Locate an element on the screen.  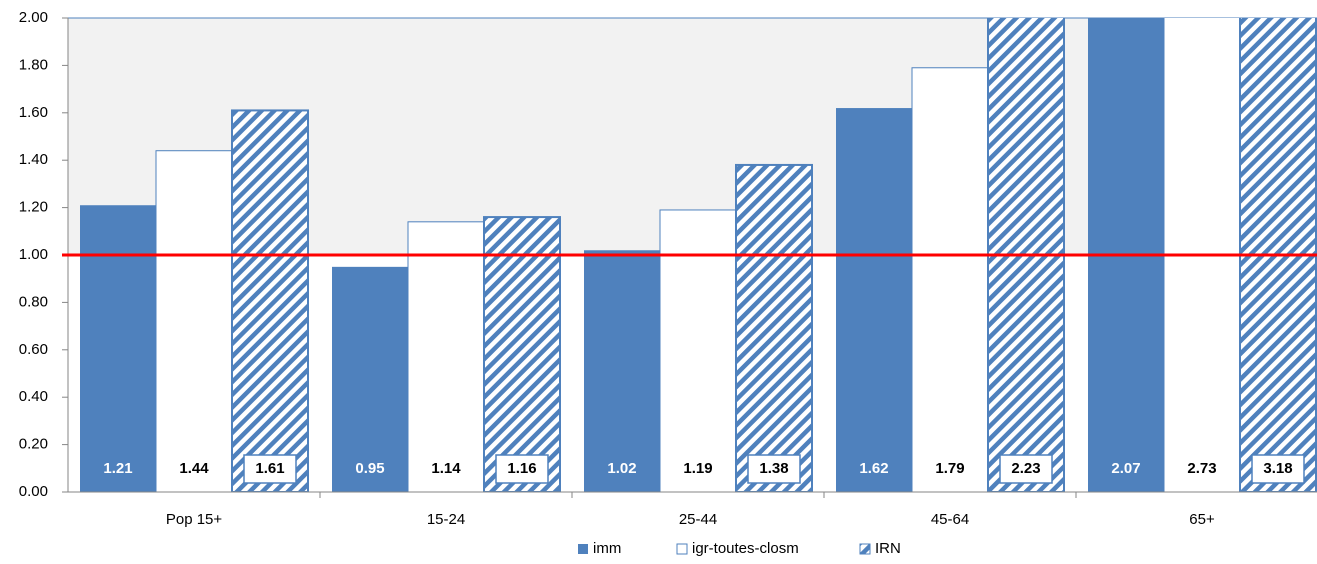
value-label: 2.07 is located at coordinates (1125, 468).